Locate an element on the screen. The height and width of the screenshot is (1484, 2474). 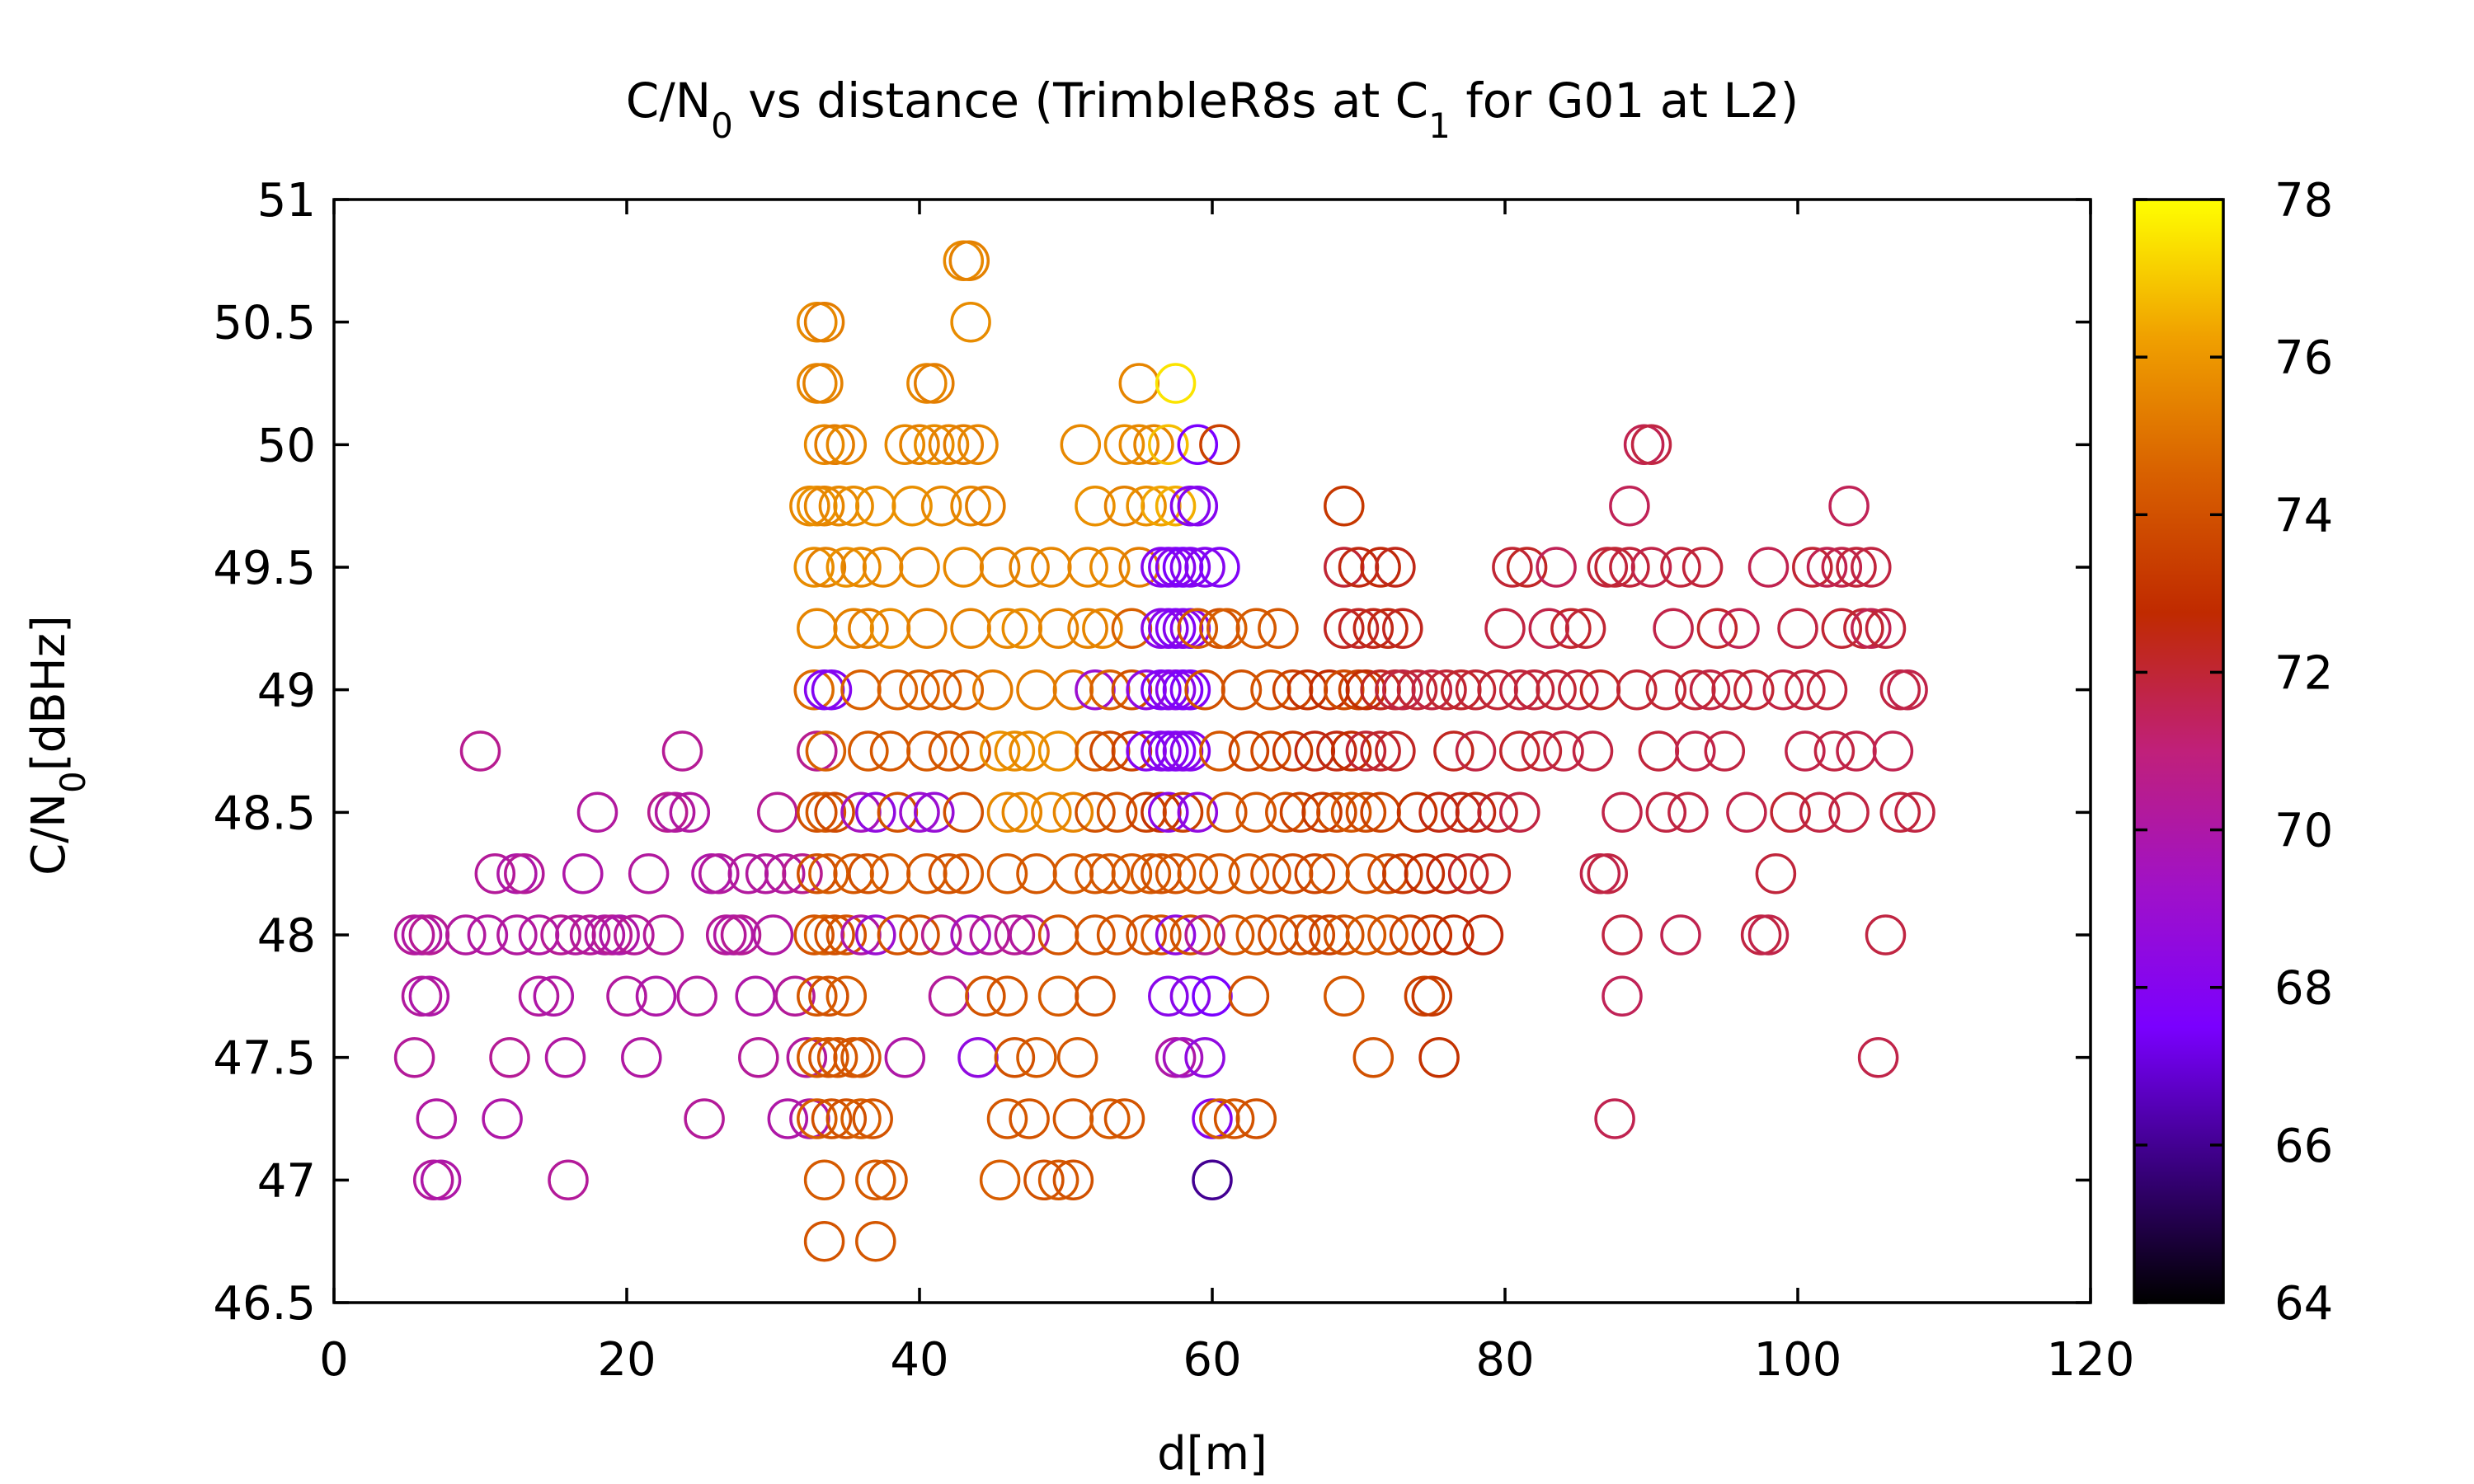
y-tick-label: 50 is located at coordinates (286, 445).